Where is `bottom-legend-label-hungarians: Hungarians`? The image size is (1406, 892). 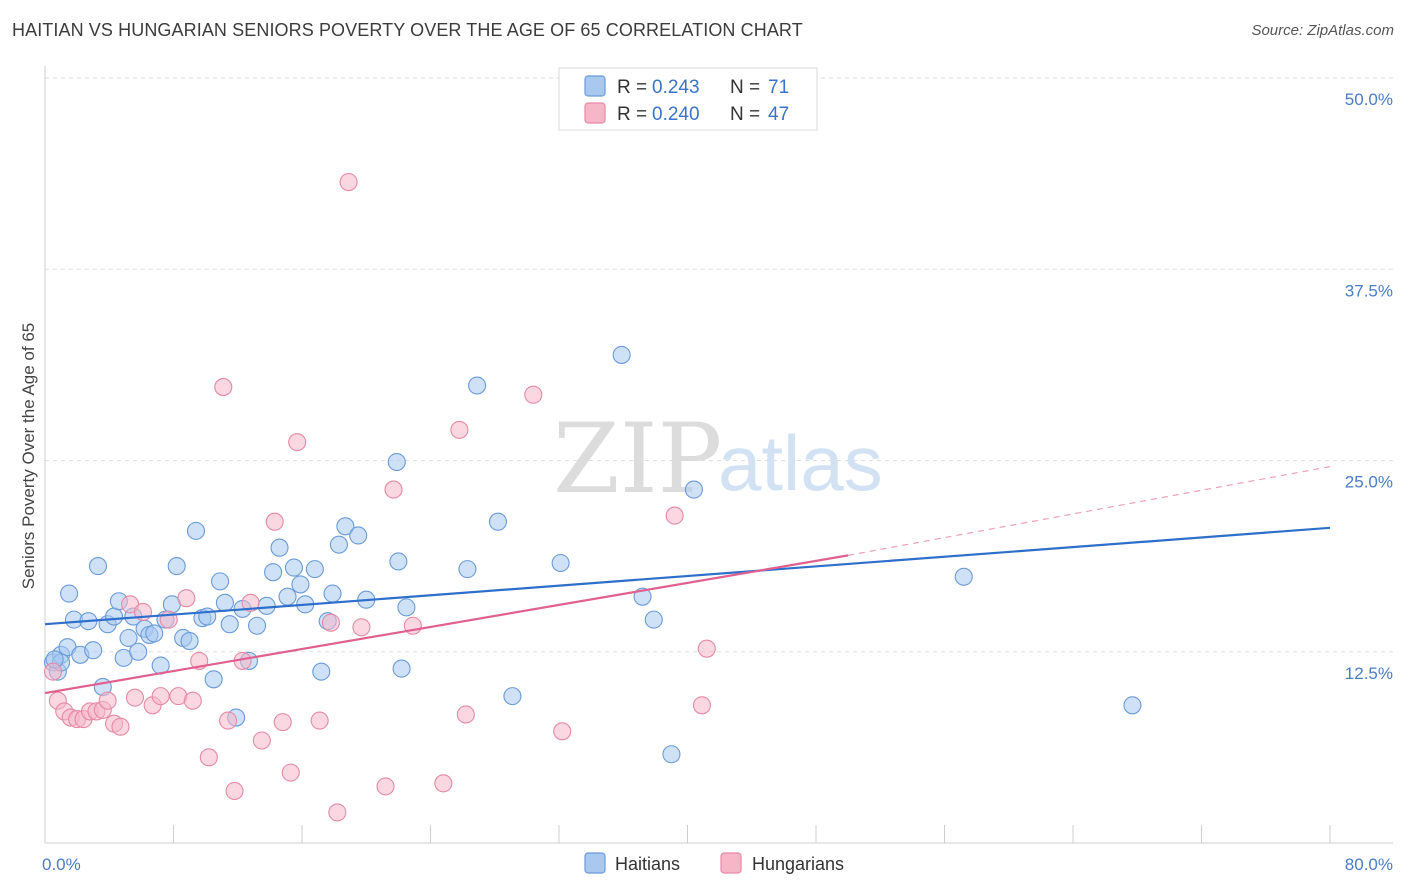 bottom-legend-label-hungarians: Hungarians is located at coordinates (798, 864).